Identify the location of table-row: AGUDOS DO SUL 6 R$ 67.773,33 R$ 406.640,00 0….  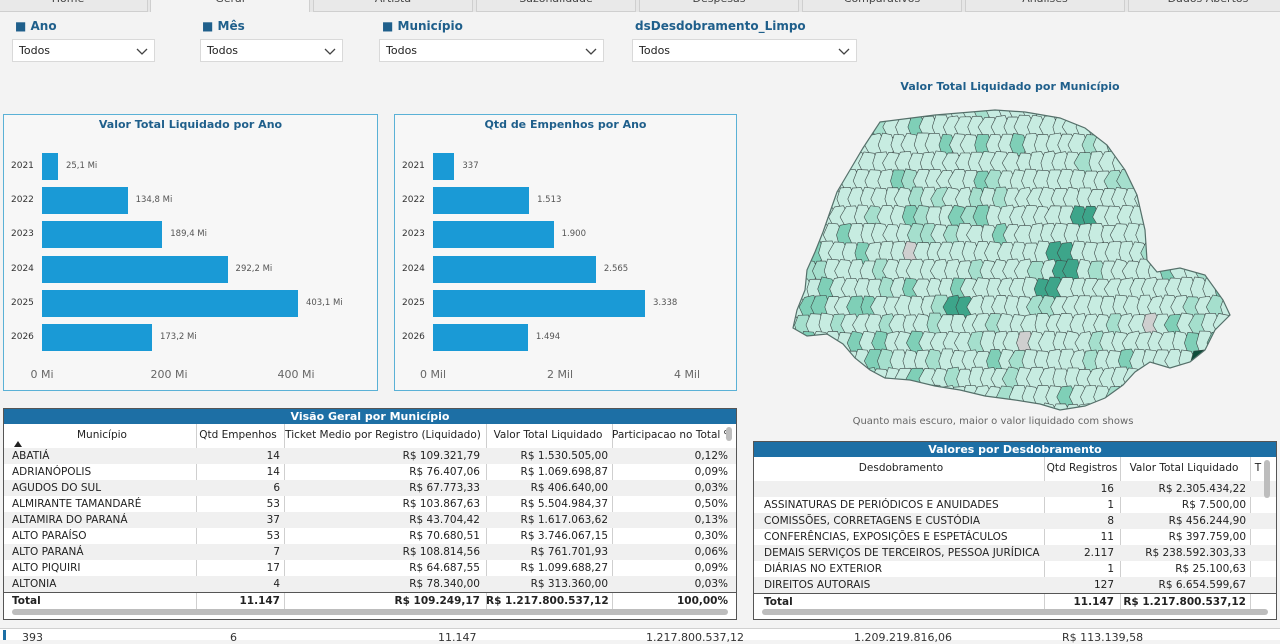
(370, 488).